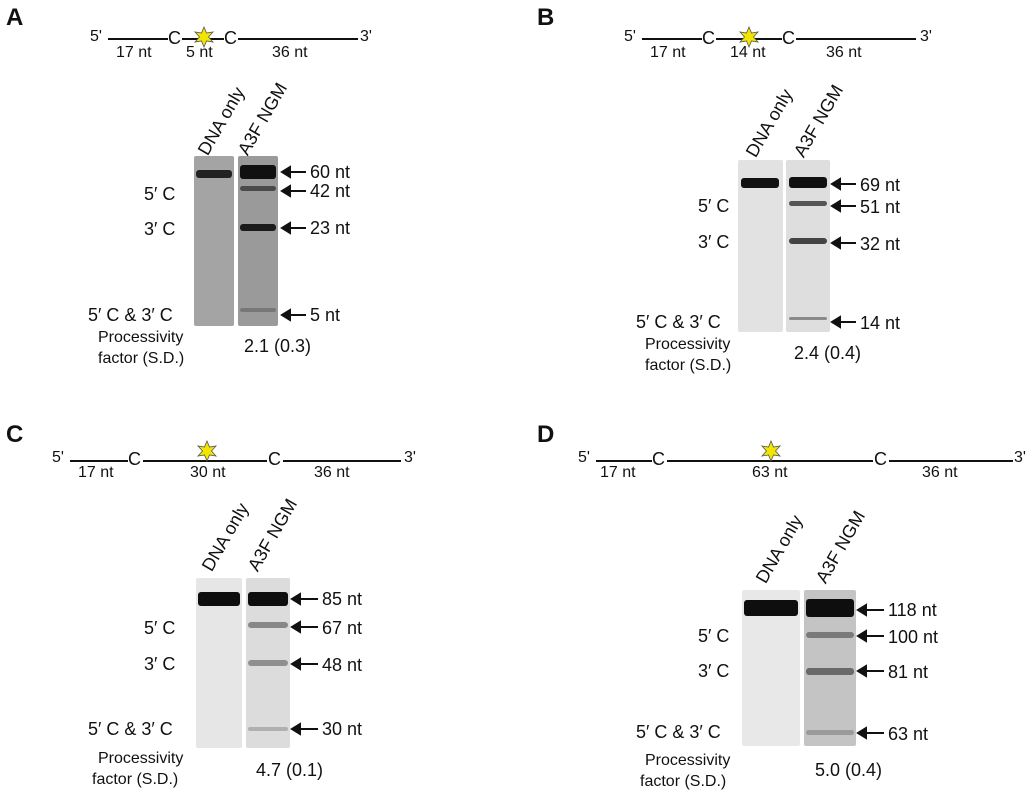 The image size is (1034, 800). What do you see at coordinates (770, 472) in the screenshot?
I see `segment-2-length: 63 nt` at bounding box center [770, 472].